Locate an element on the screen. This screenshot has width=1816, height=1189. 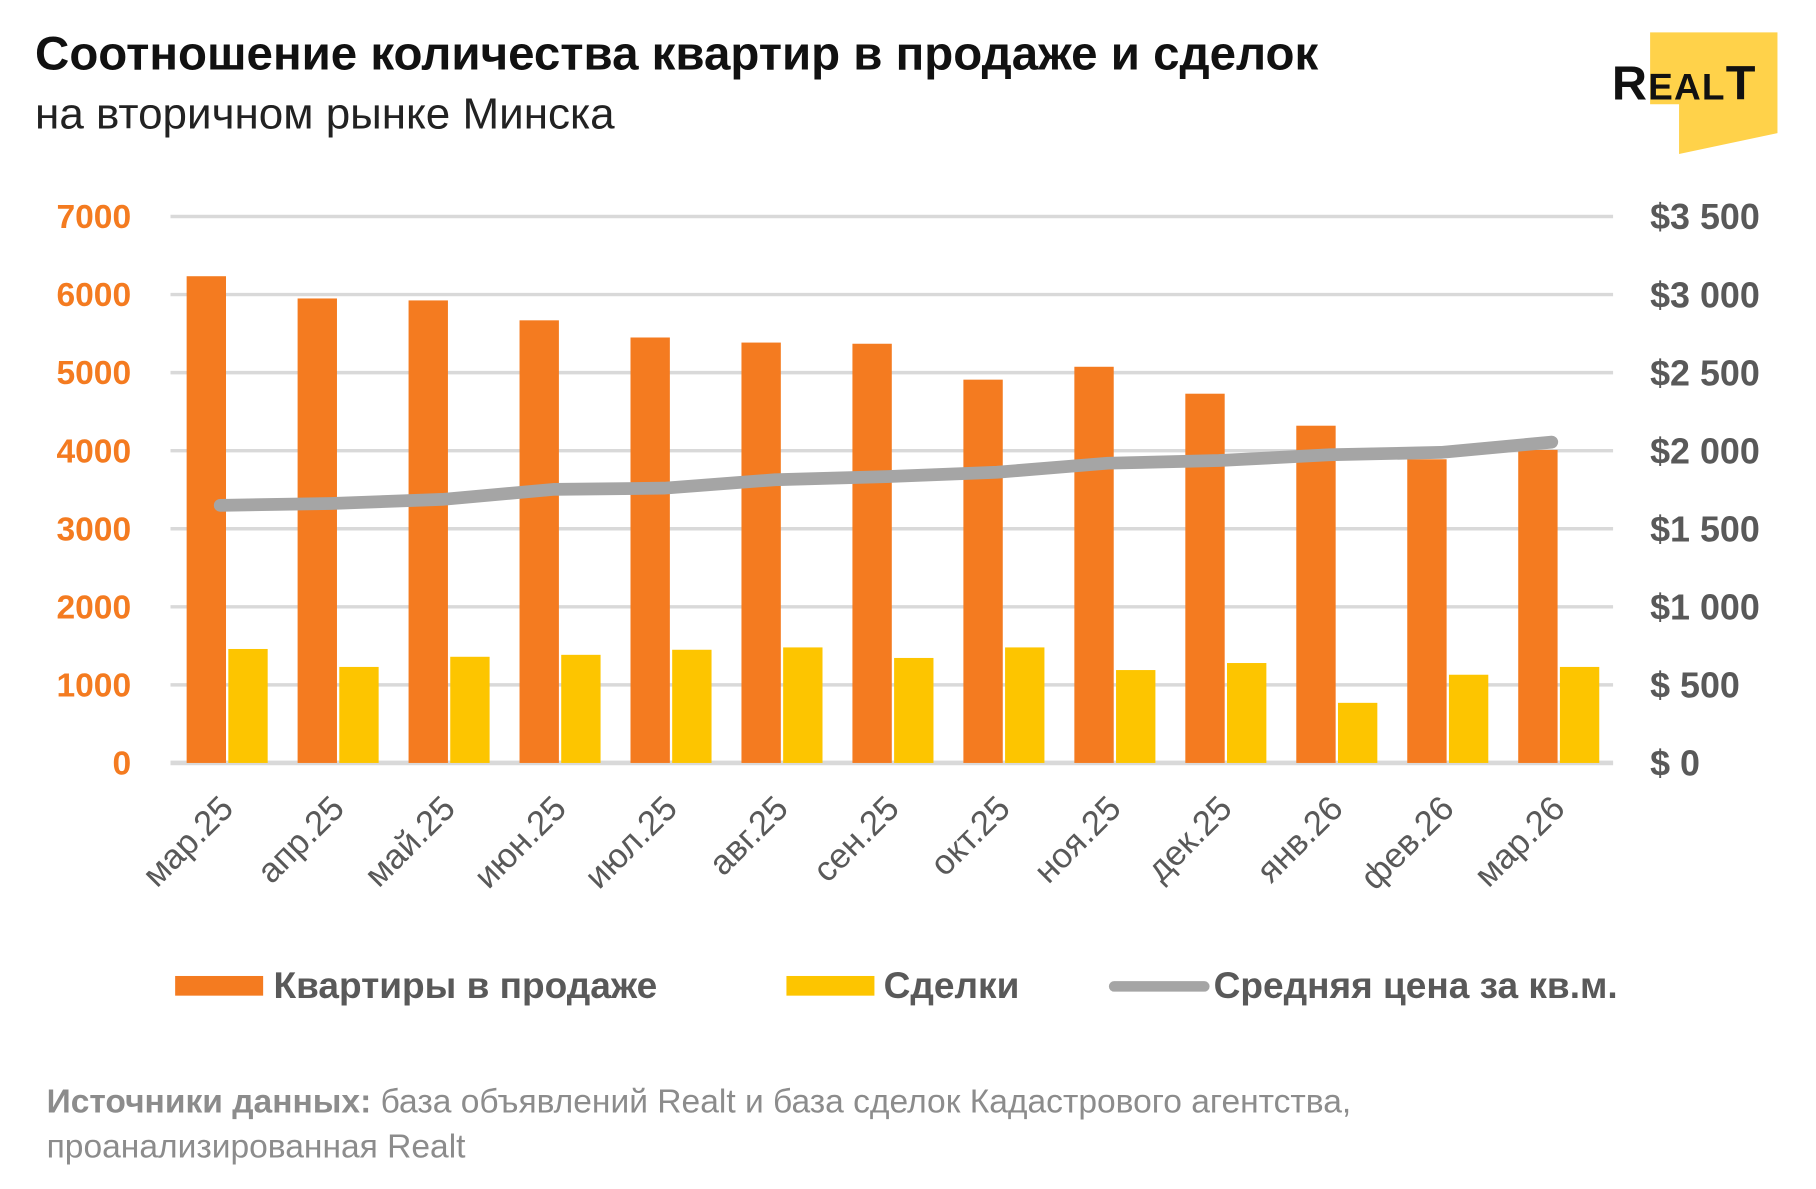
left-tick-label: 7000 is located at coordinates (93, 217).